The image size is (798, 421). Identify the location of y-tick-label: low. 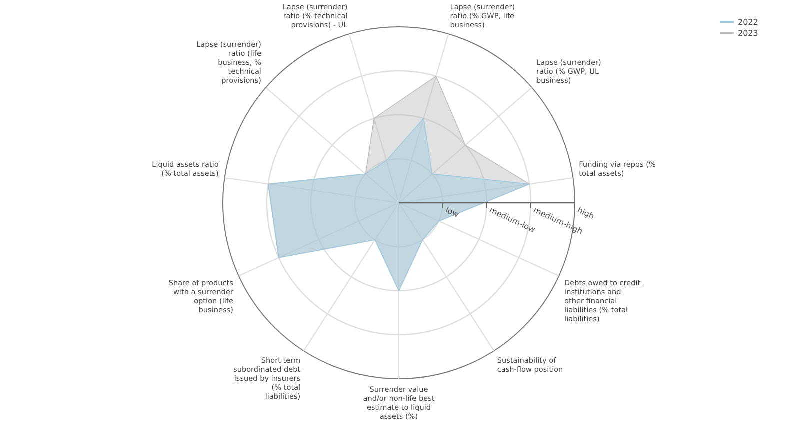
(452, 213).